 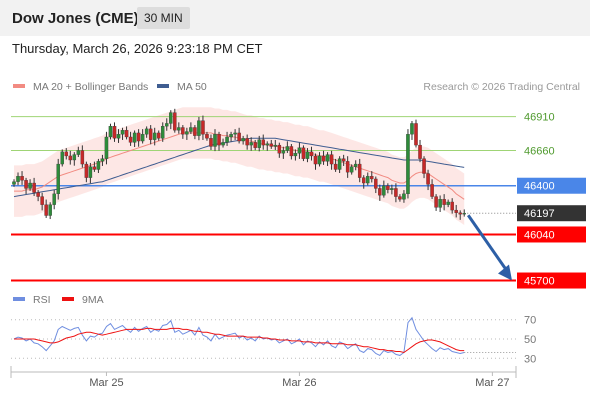 I want to click on rsi-line, so click(x=239, y=336).